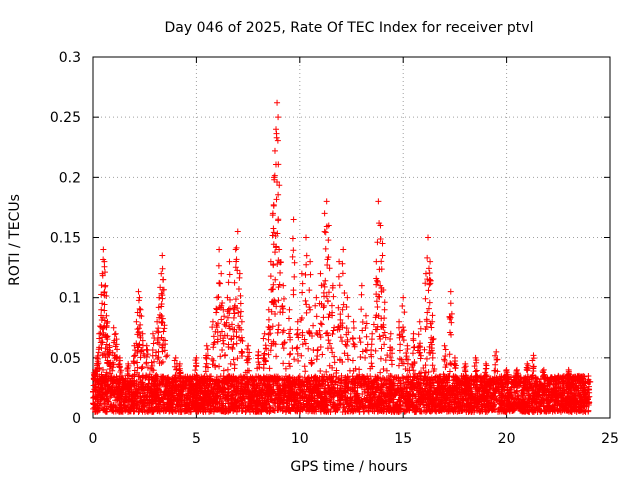 This screenshot has width=640, height=480. What do you see at coordinates (93, 439) in the screenshot?
I see `x-tick-label: 0` at bounding box center [93, 439].